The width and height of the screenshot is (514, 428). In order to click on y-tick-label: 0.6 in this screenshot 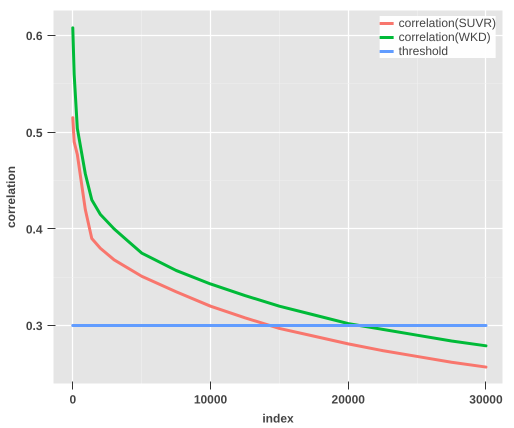, I will do `click(34, 36)`.